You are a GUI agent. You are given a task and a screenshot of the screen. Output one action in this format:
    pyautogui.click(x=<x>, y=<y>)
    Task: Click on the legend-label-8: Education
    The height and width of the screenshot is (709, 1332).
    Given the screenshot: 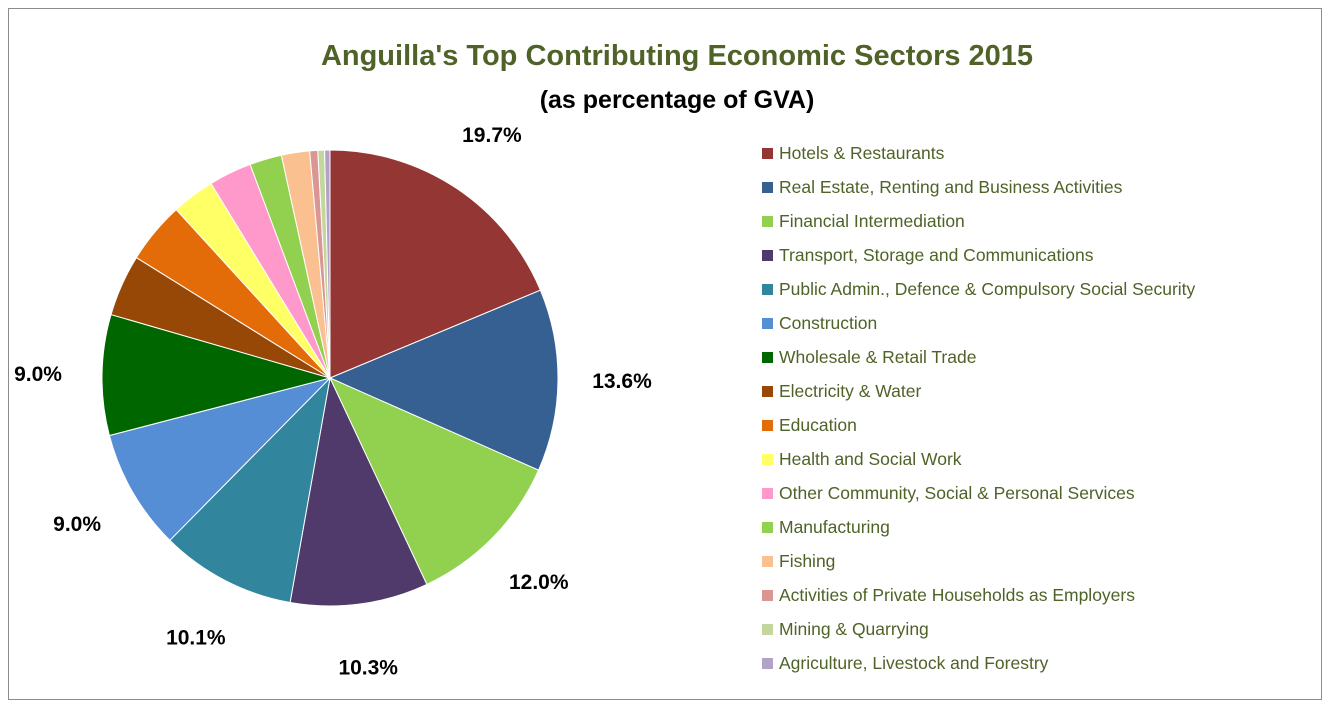 What is the action you would take?
    pyautogui.click(x=818, y=424)
    